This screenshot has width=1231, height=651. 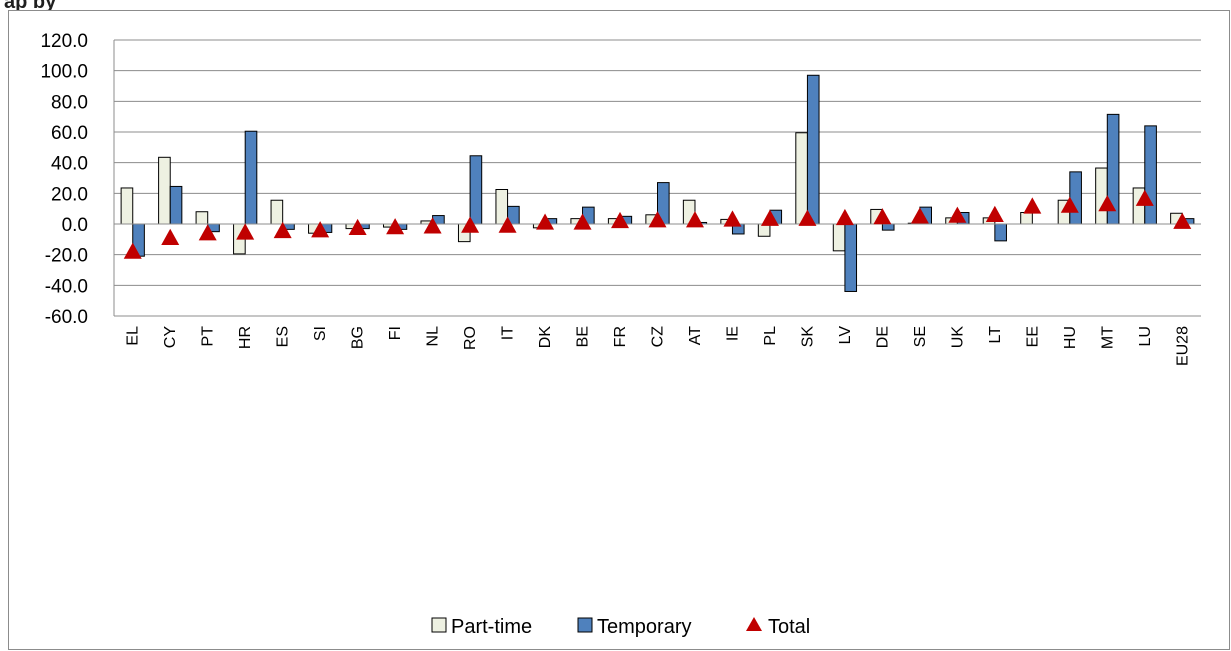 I want to click on x-tick-label: CY, so click(x=170, y=337).